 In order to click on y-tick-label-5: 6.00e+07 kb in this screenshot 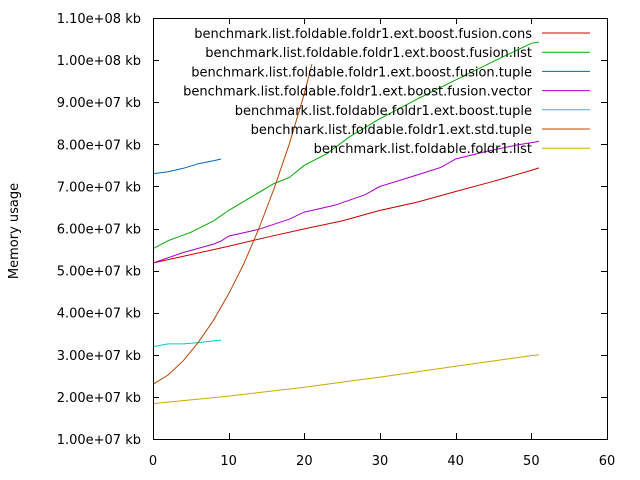, I will do `click(99, 230)`.